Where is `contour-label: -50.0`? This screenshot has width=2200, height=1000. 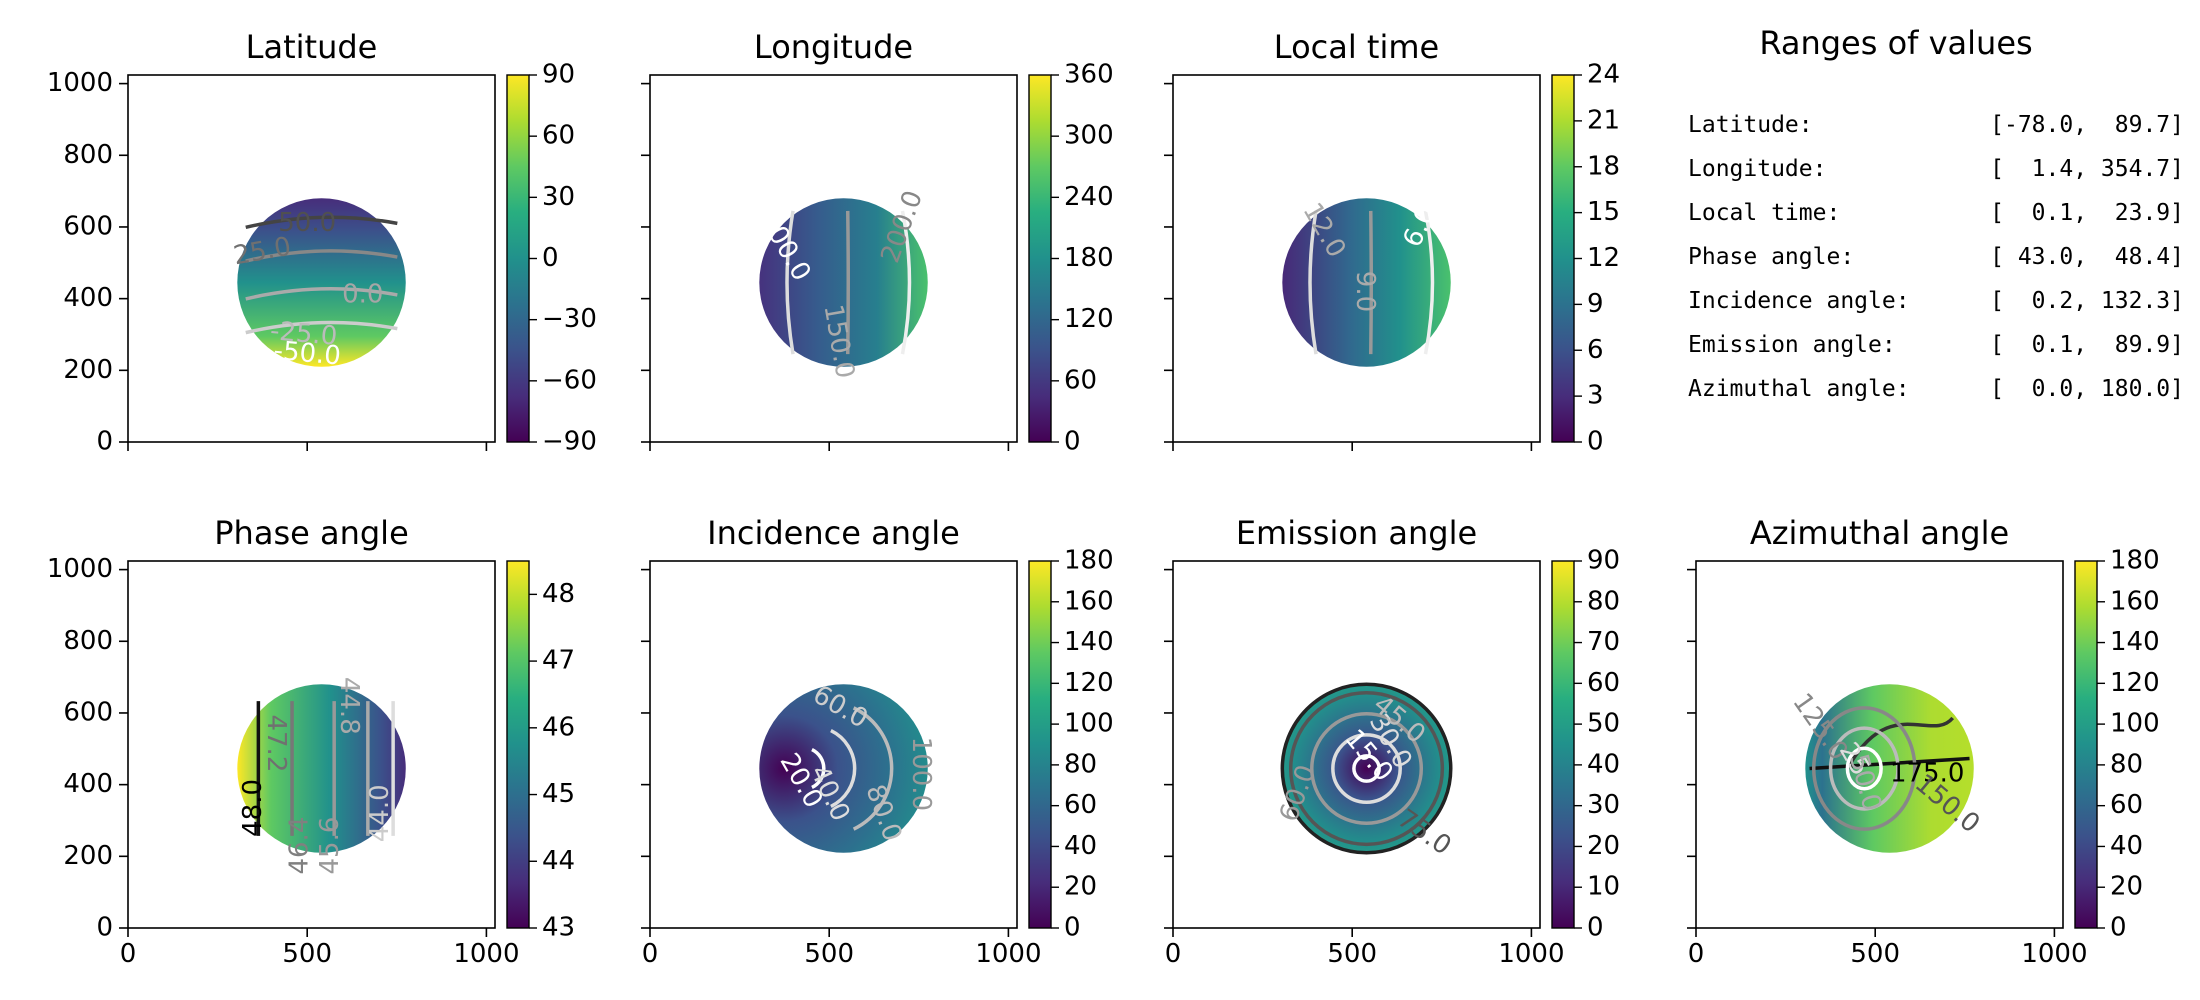 contour-label: -50.0 is located at coordinates (307, 354).